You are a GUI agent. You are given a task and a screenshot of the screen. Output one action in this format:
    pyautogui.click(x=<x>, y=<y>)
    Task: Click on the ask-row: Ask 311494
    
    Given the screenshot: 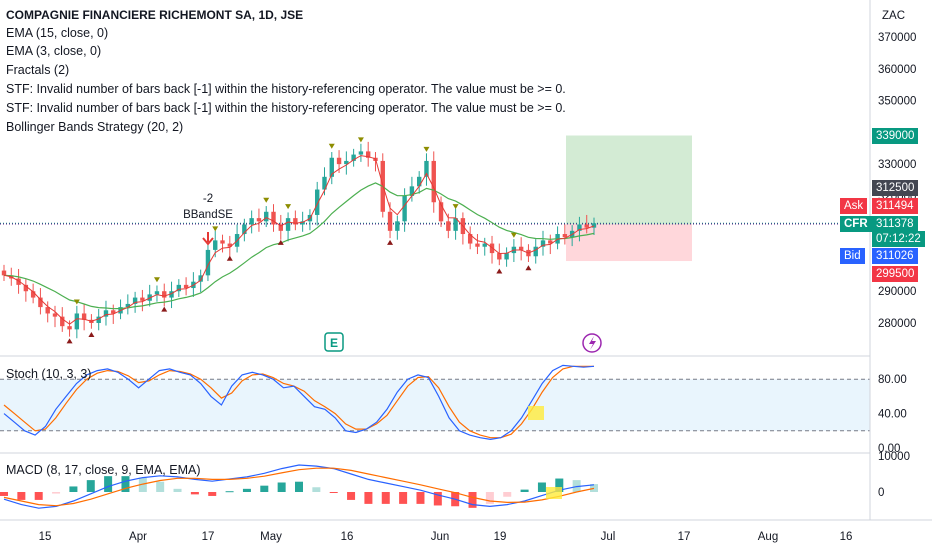 What is the action you would take?
    pyautogui.click(x=885, y=206)
    